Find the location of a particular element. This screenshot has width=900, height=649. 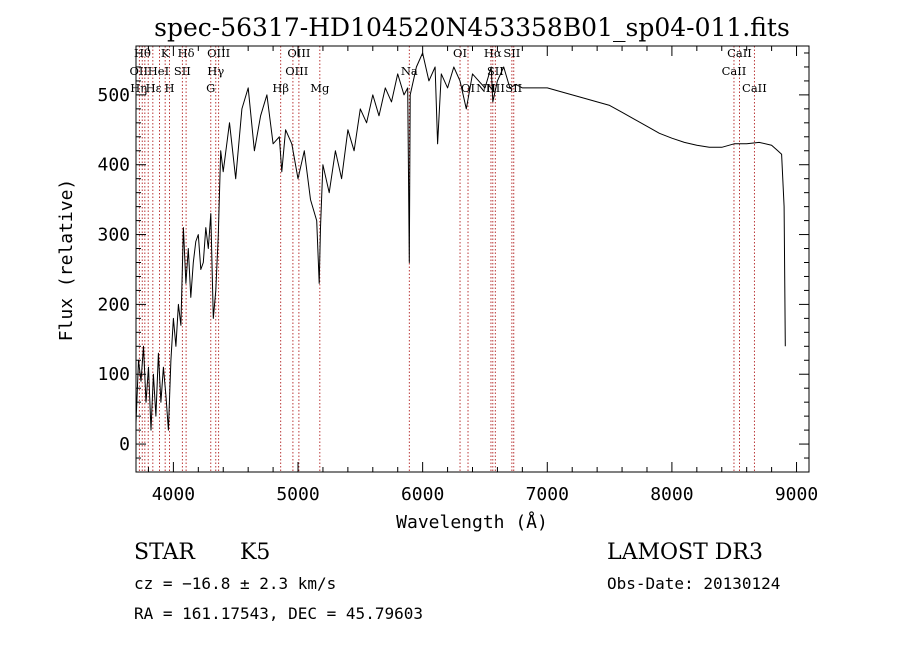

x-tick-label: 9000 is located at coordinates (796, 494).